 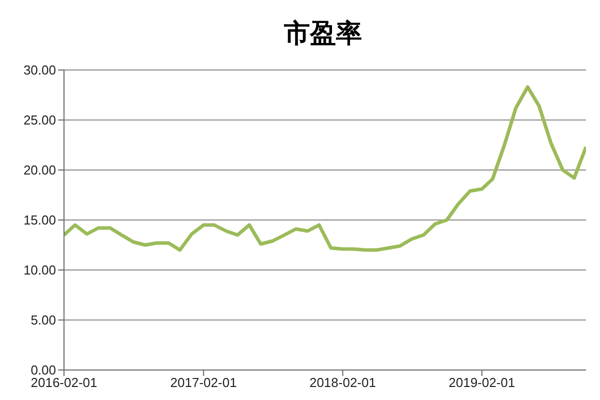 I want to click on x-tick-label: 2017-02-01, so click(x=203, y=382).